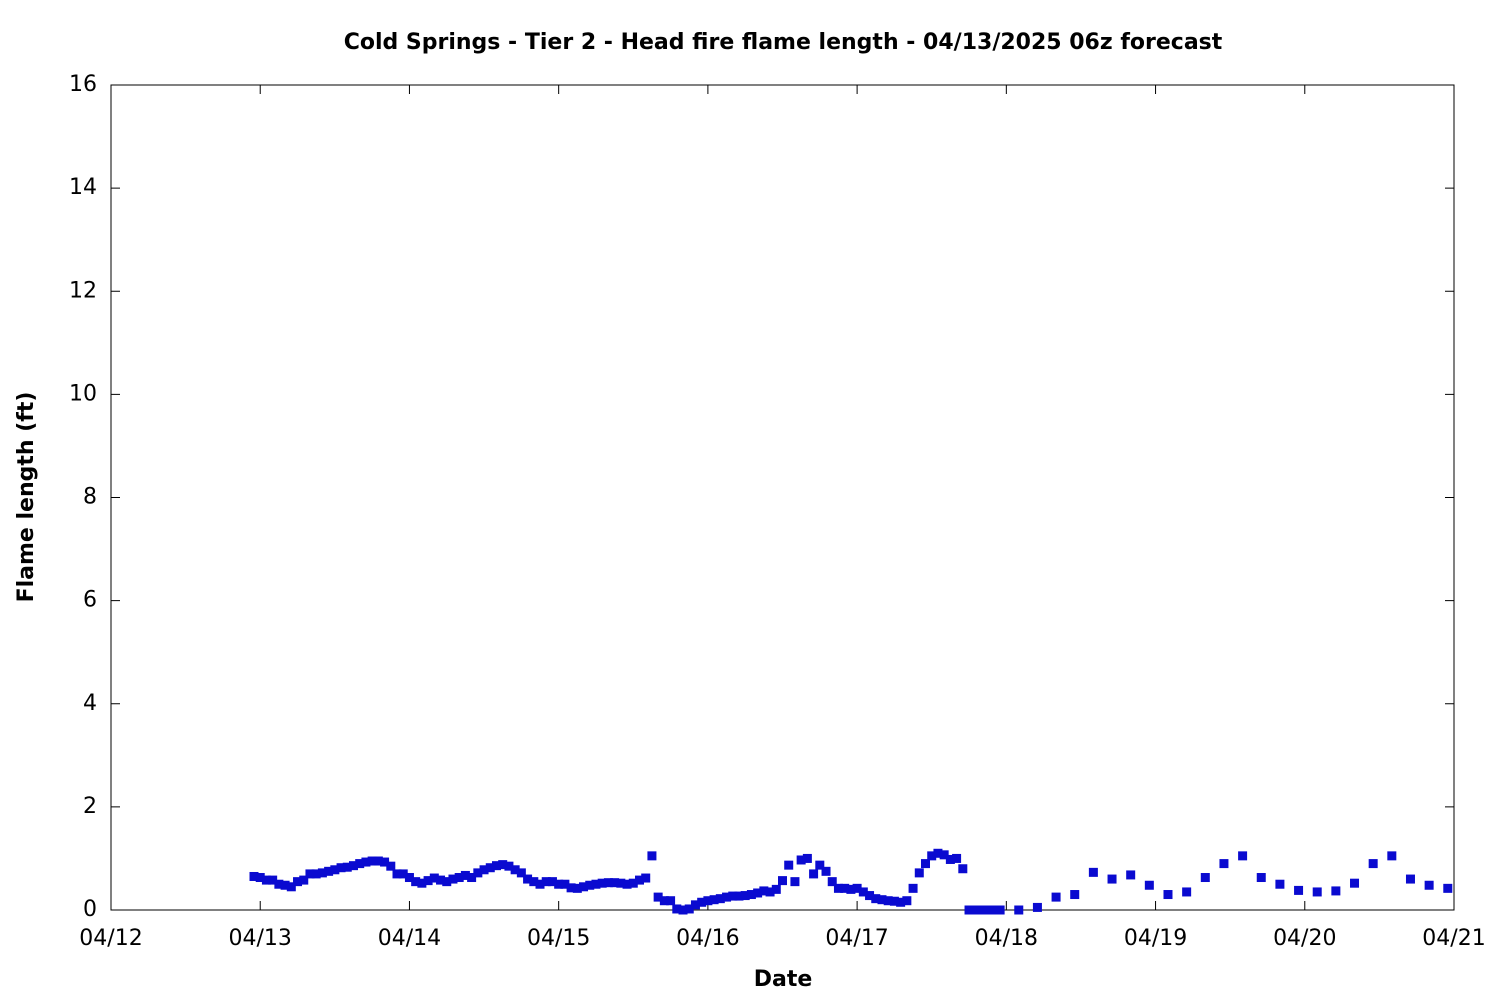  I want to click on x-tick-label: 04/20, so click(1304, 938).